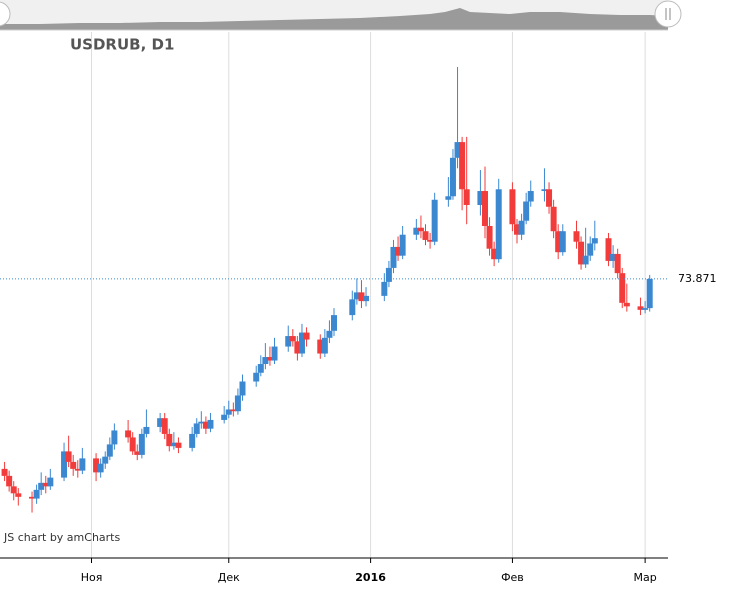 The width and height of the screenshot is (729, 594). What do you see at coordinates (370, 577) in the screenshot?
I see `x-tick-label: 2016` at bounding box center [370, 577].